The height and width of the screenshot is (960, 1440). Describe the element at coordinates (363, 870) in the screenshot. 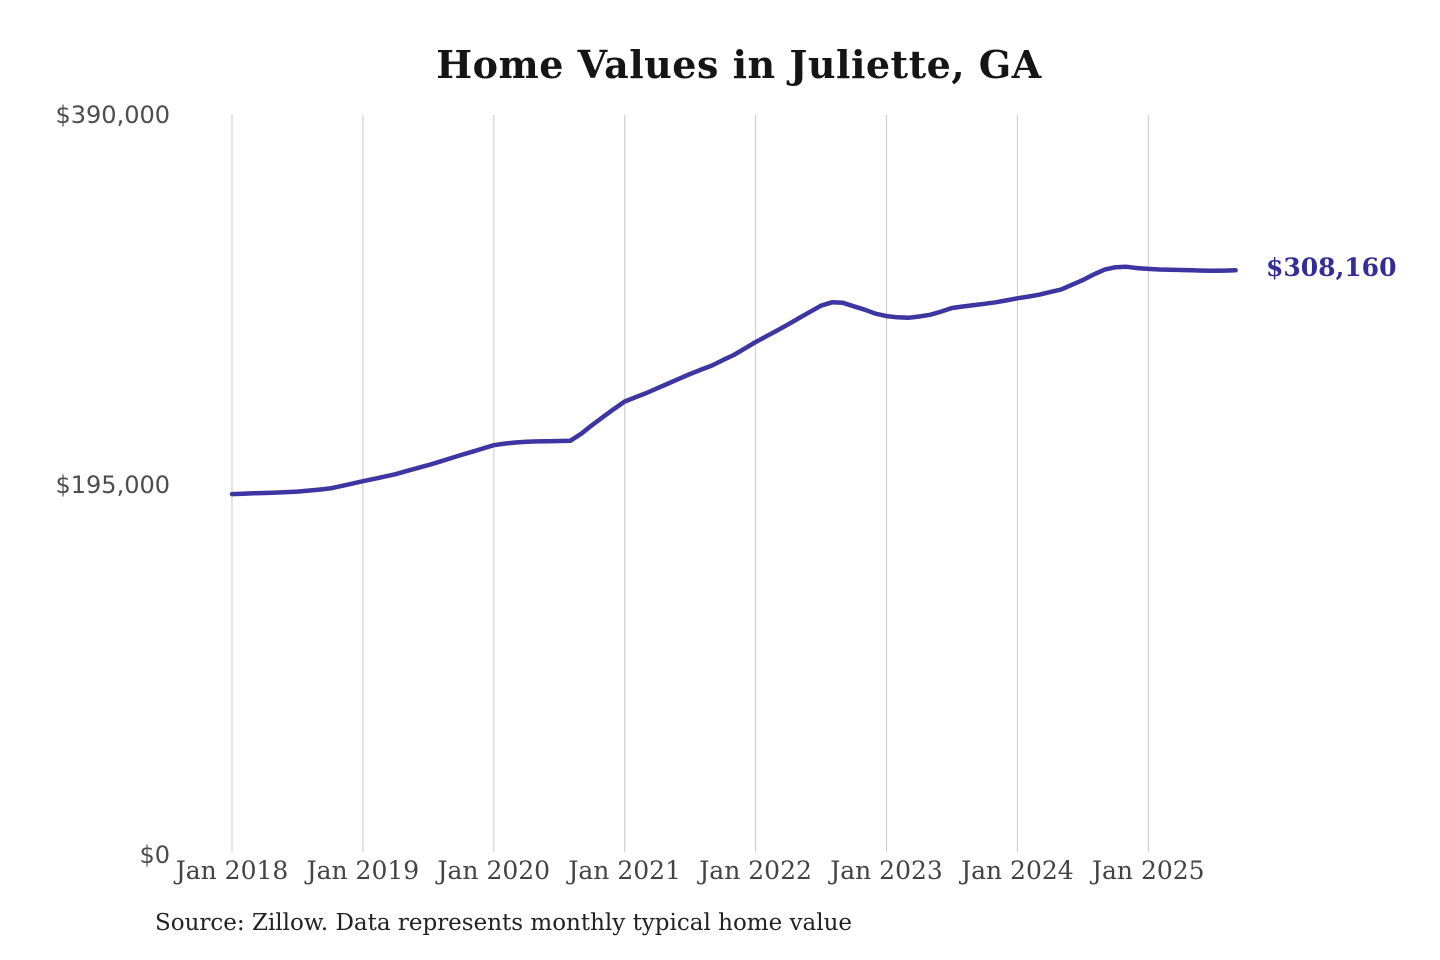

I see `x-axis-tick-label: Jan 2019` at that location.